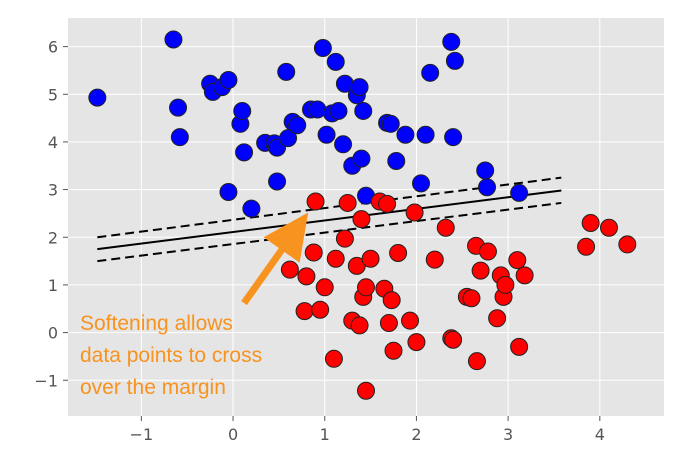 The width and height of the screenshot is (696, 468). I want to click on margin-lines, so click(329, 219).